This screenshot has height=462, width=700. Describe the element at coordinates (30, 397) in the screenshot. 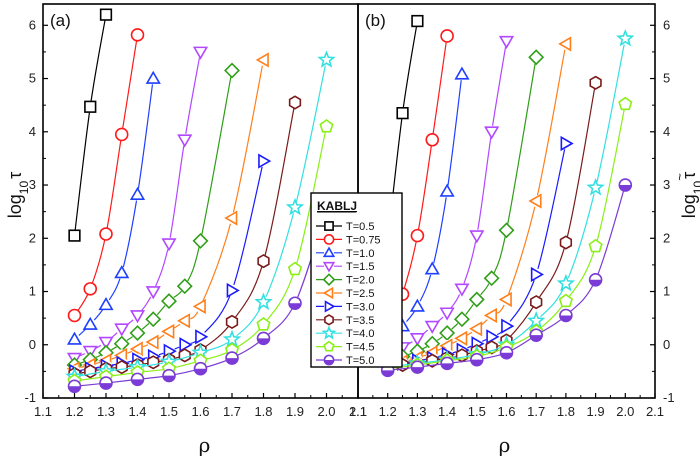

I see `panel-a-y-tick-label: -1` at that location.